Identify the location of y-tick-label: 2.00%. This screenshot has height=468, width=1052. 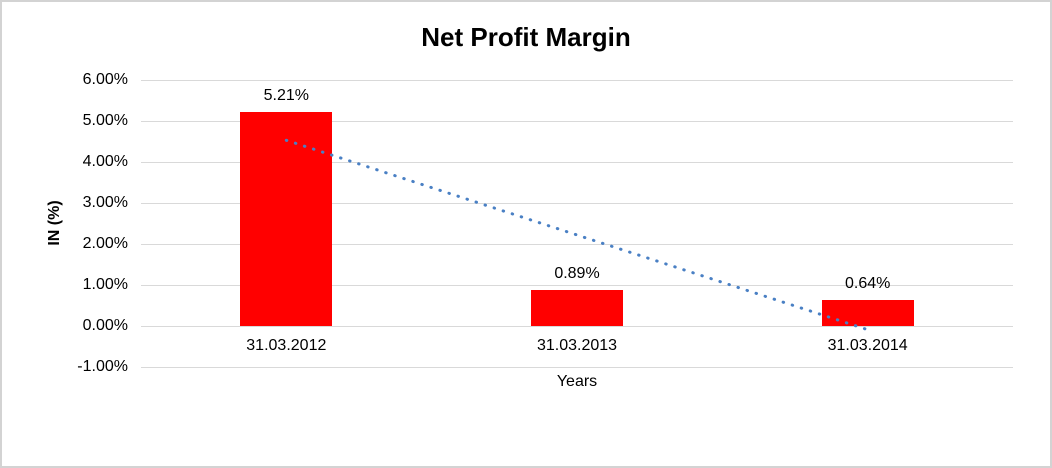
(105, 243).